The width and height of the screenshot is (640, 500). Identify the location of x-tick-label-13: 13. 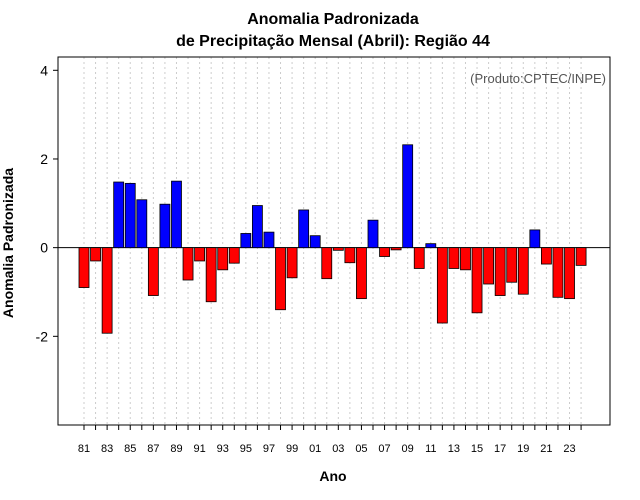
(454, 449).